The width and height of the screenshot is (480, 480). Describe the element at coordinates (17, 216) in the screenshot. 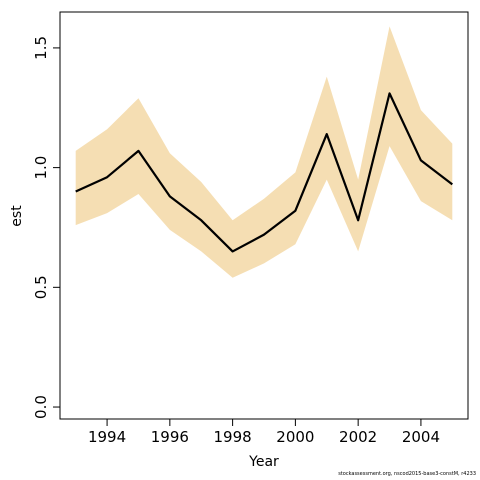

I see `y-axis-title: est` at that location.